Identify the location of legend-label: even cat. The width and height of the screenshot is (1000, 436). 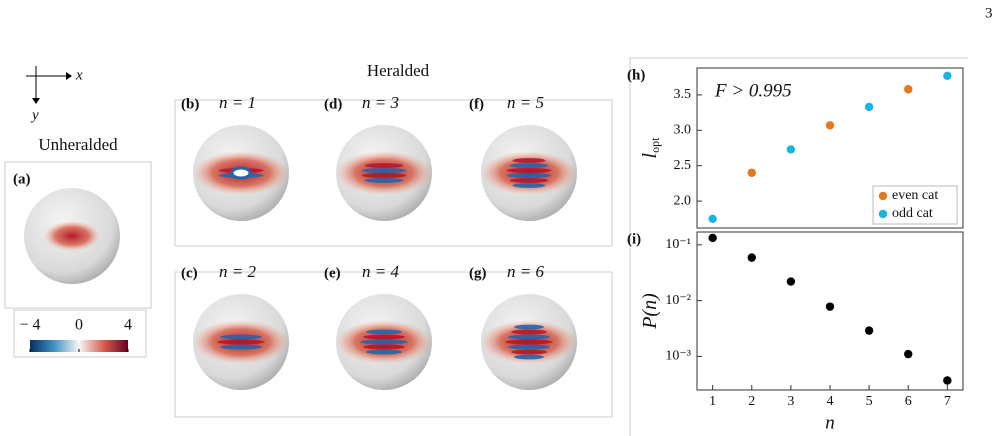
(915, 195).